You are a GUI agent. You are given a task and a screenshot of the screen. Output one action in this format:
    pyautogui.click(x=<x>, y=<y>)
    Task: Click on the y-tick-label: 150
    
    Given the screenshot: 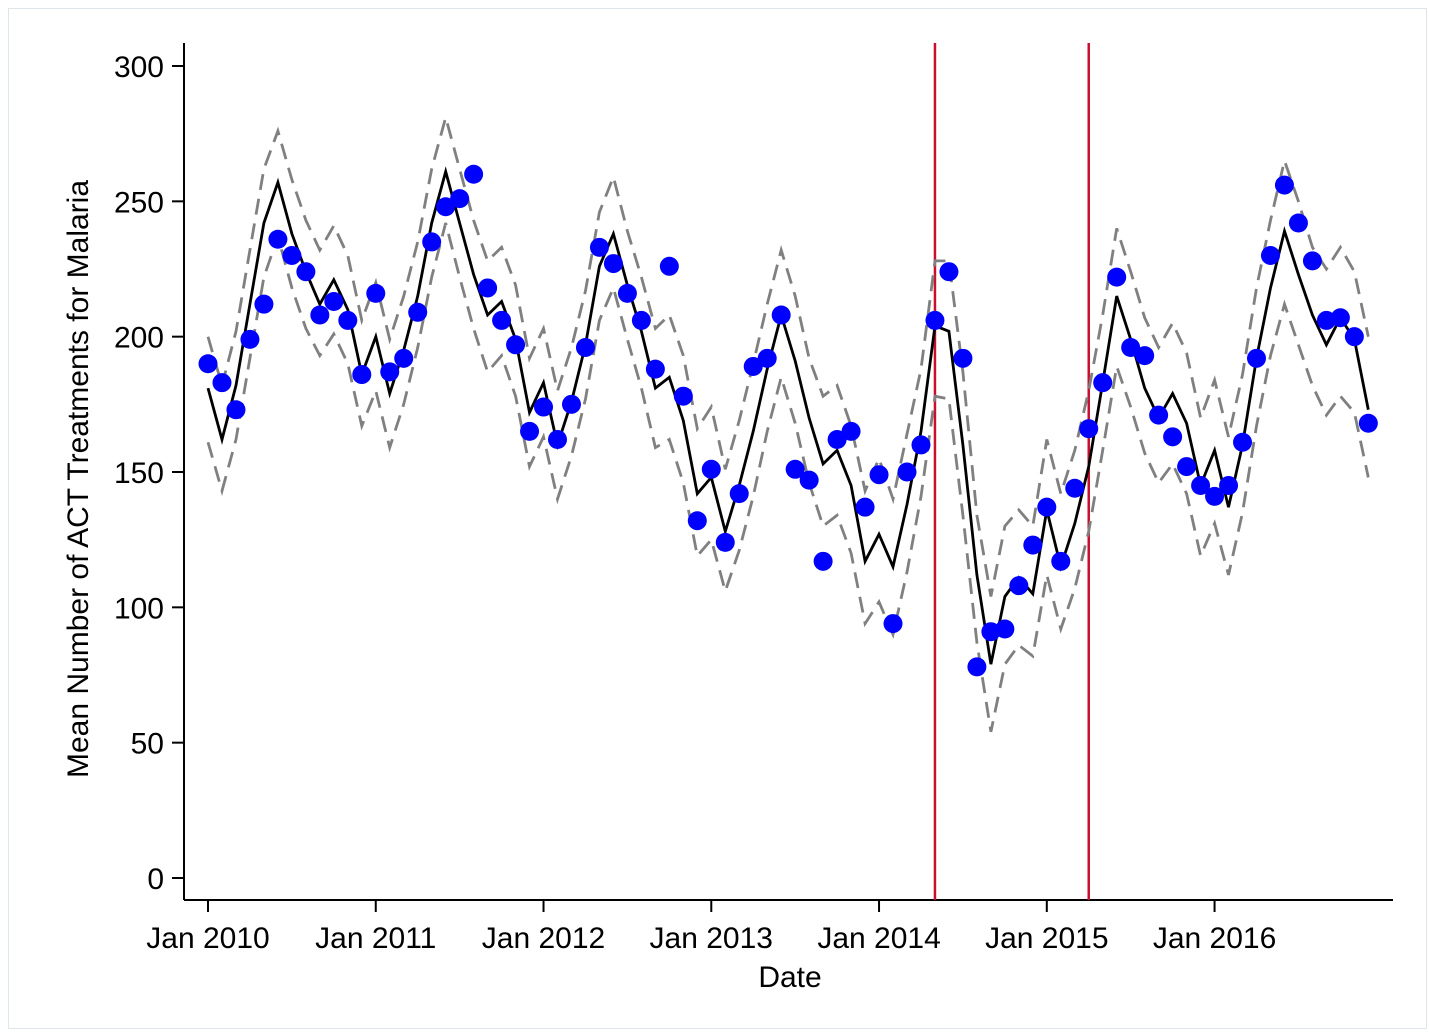 What is the action you would take?
    pyautogui.click(x=139, y=473)
    